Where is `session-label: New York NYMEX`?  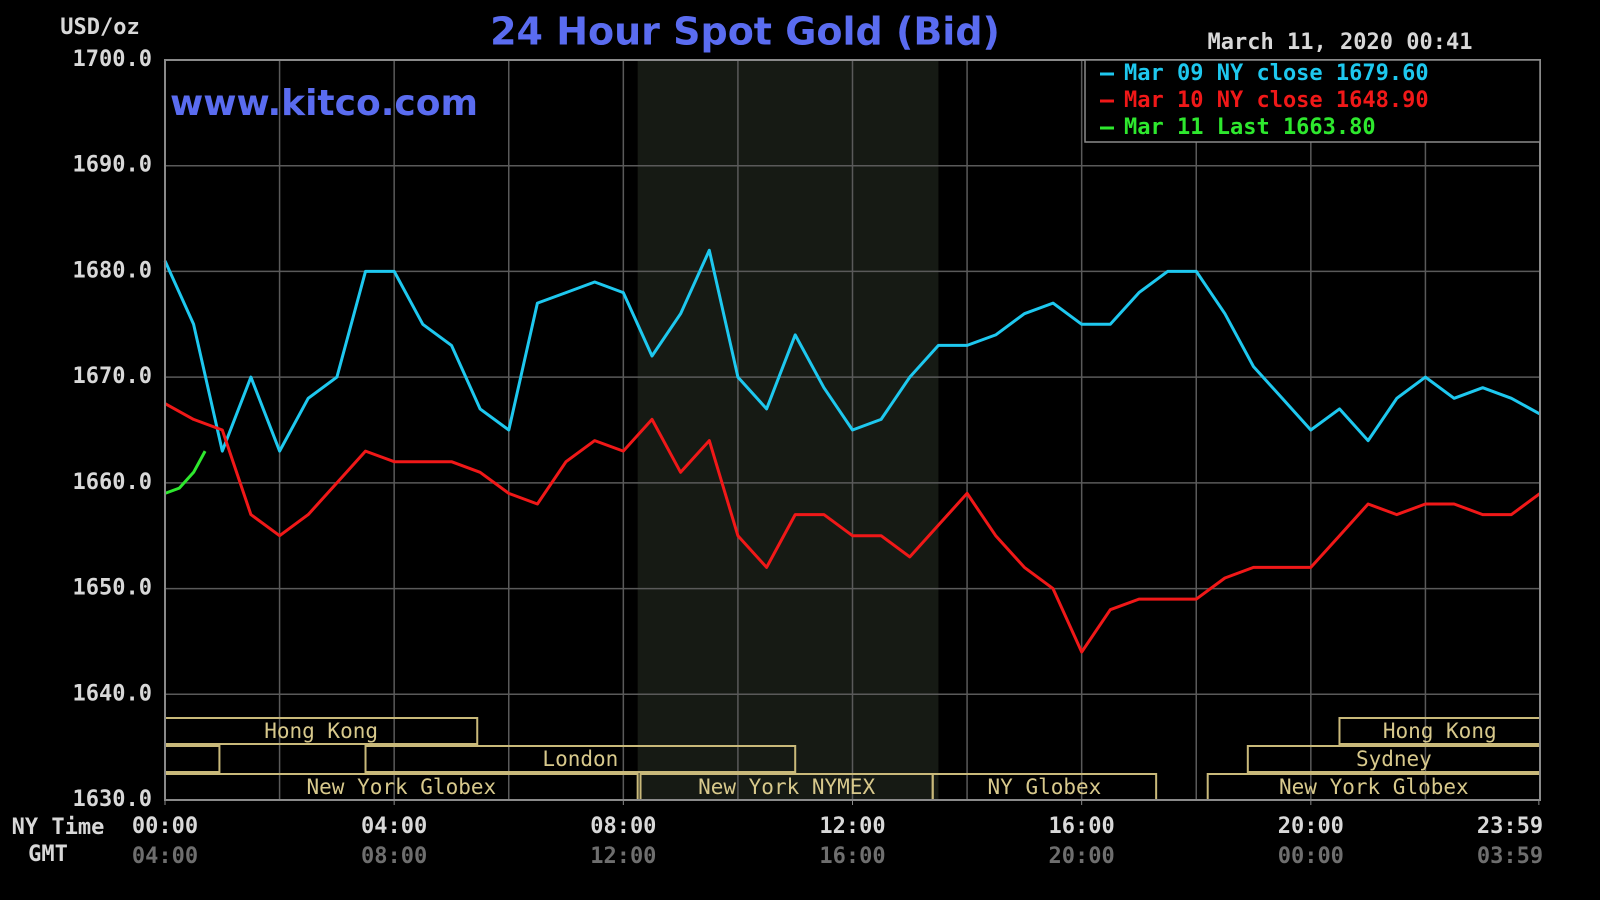
session-label: New York NYMEX is located at coordinates (786, 787).